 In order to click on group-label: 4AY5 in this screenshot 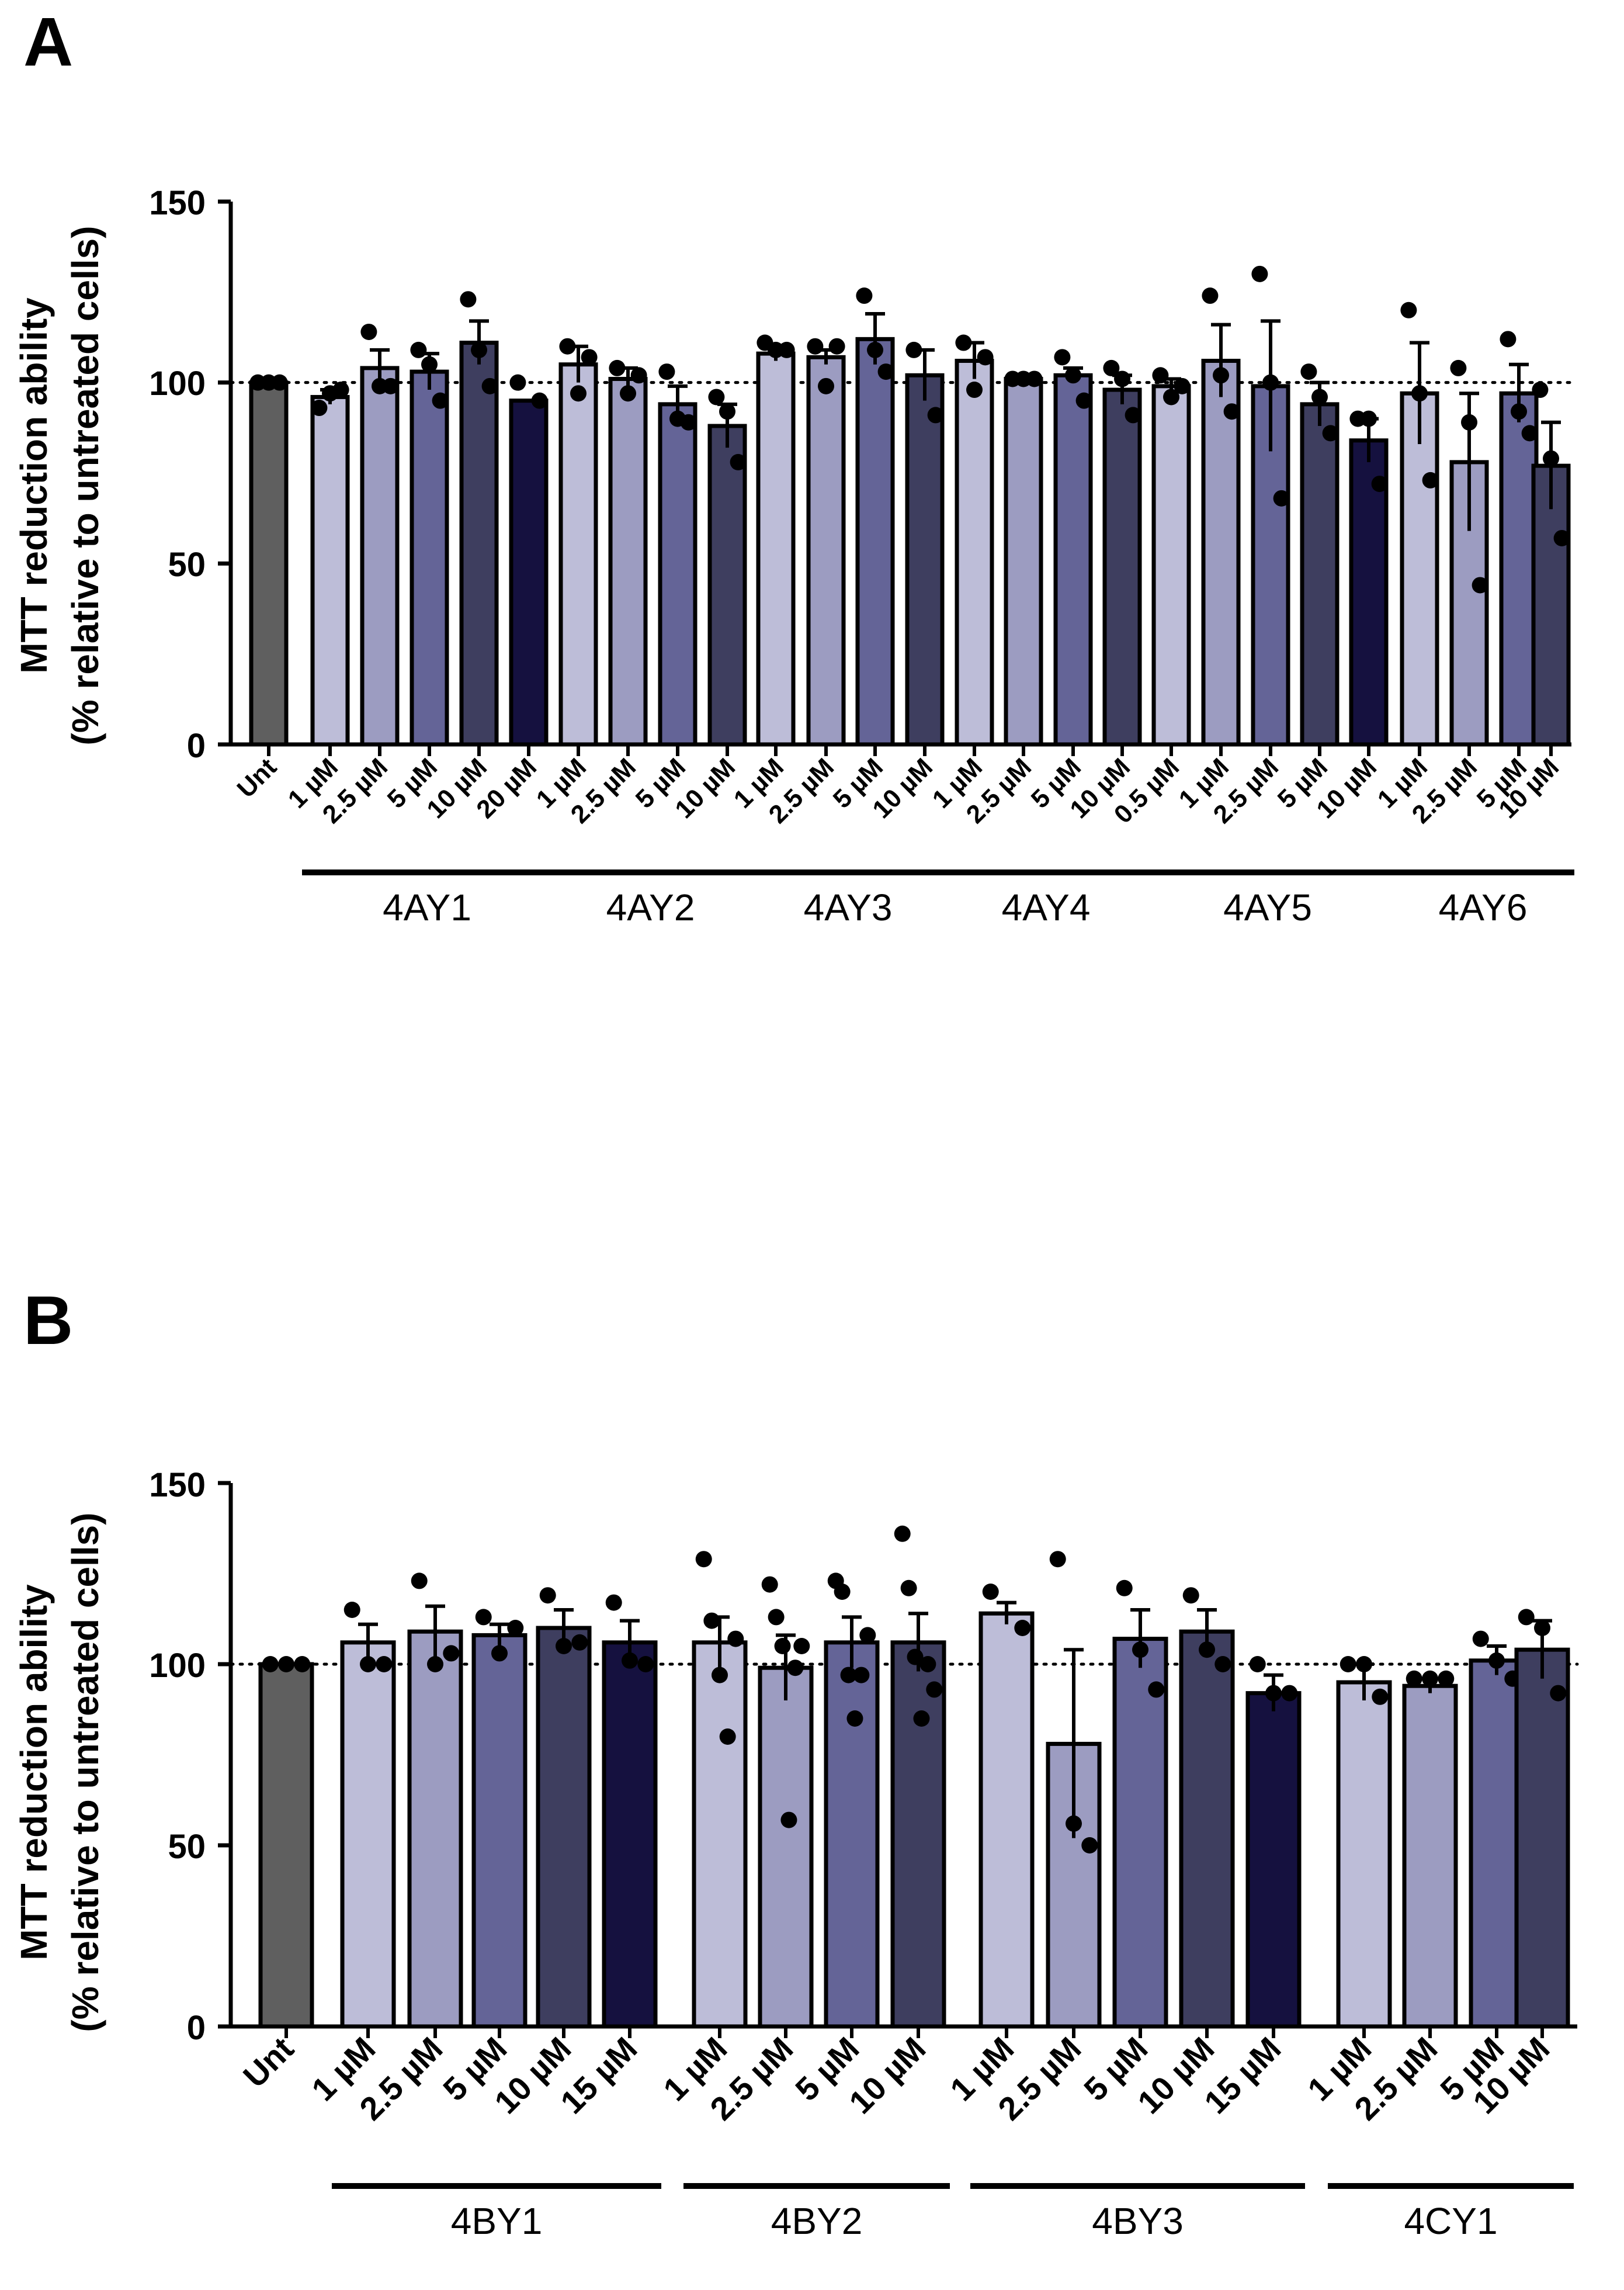, I will do `click(1267, 907)`.